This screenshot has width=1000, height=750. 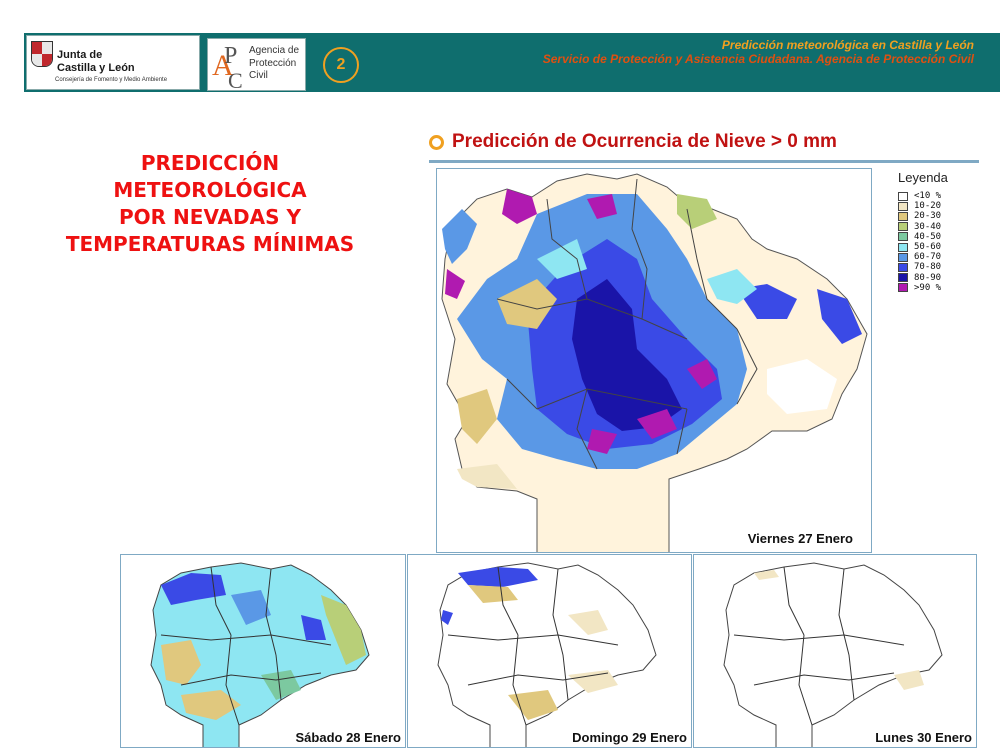 I want to click on legend-item: 40-50, so click(x=941, y=237).